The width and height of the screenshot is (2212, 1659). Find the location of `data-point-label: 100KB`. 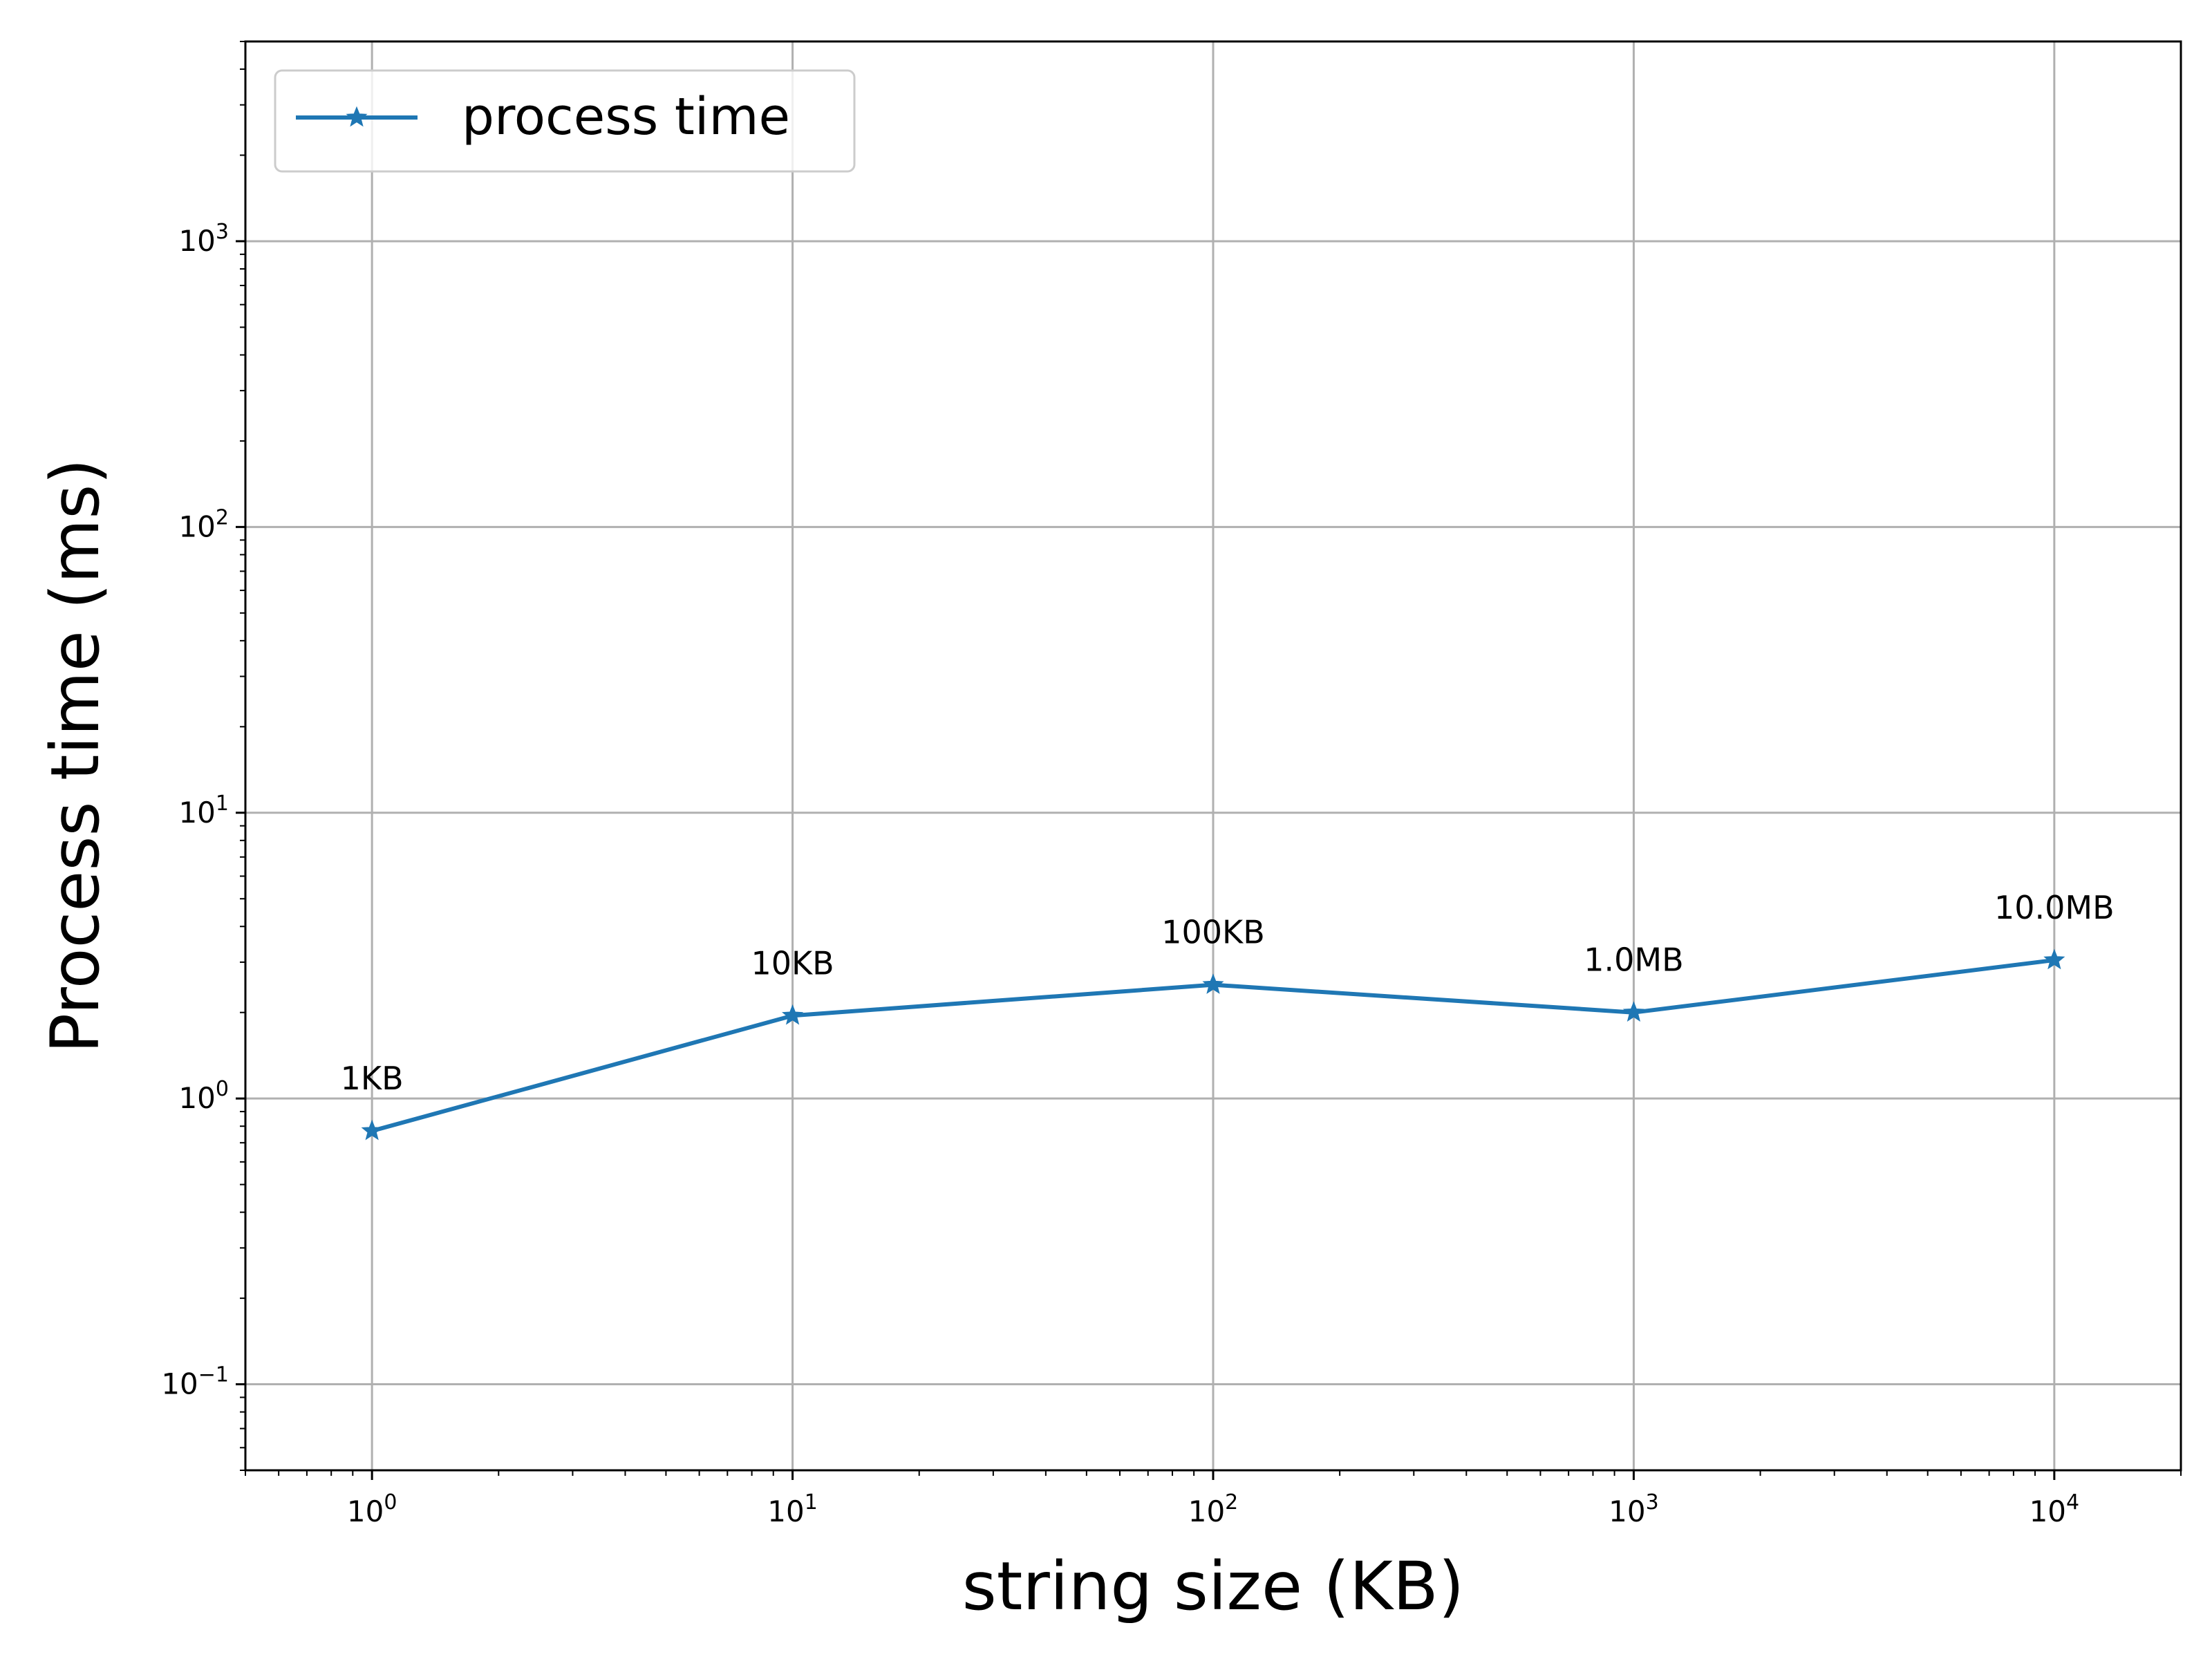

data-point-label: 100KB is located at coordinates (1213, 932).